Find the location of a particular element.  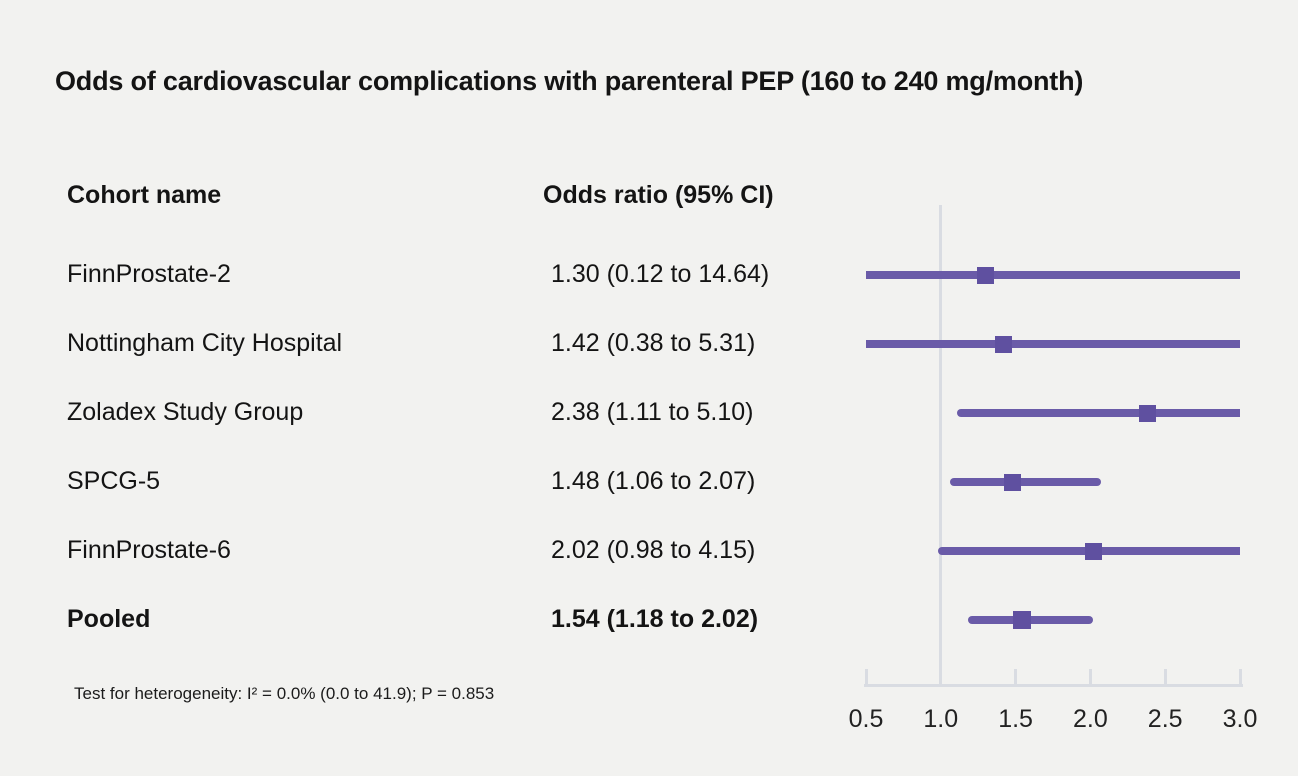

cohort-name: Zoladex Study Group is located at coordinates (185, 412).